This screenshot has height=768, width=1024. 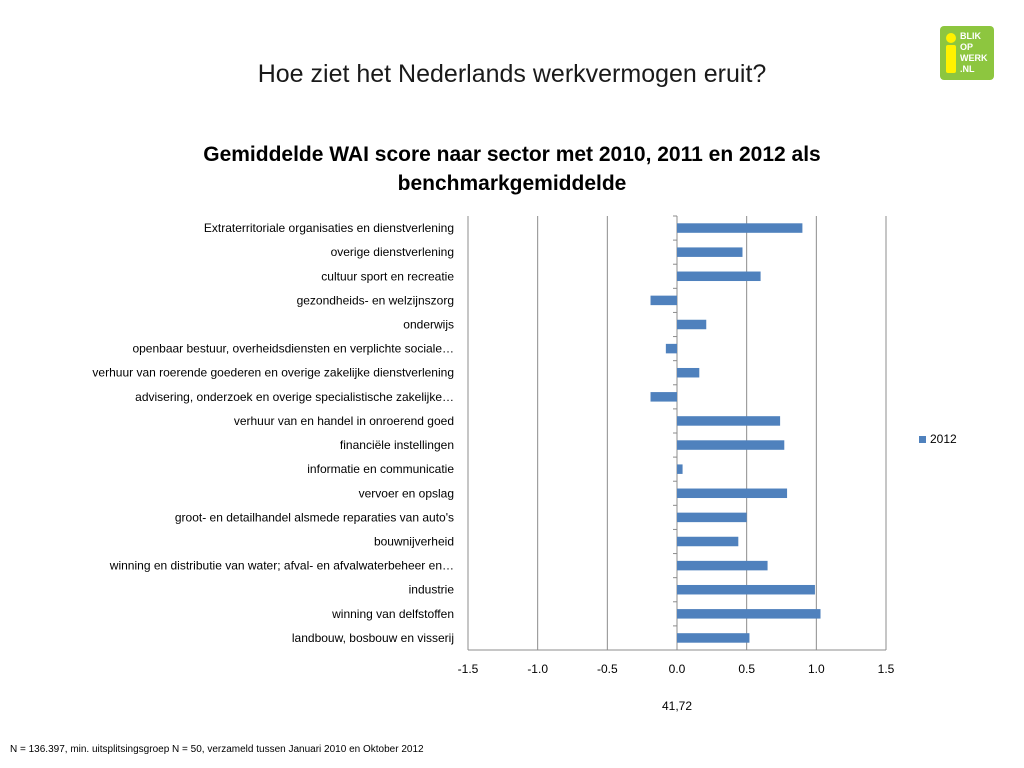 What do you see at coordinates (406, 493) in the screenshot?
I see `category-label: vervoer en opslag` at bounding box center [406, 493].